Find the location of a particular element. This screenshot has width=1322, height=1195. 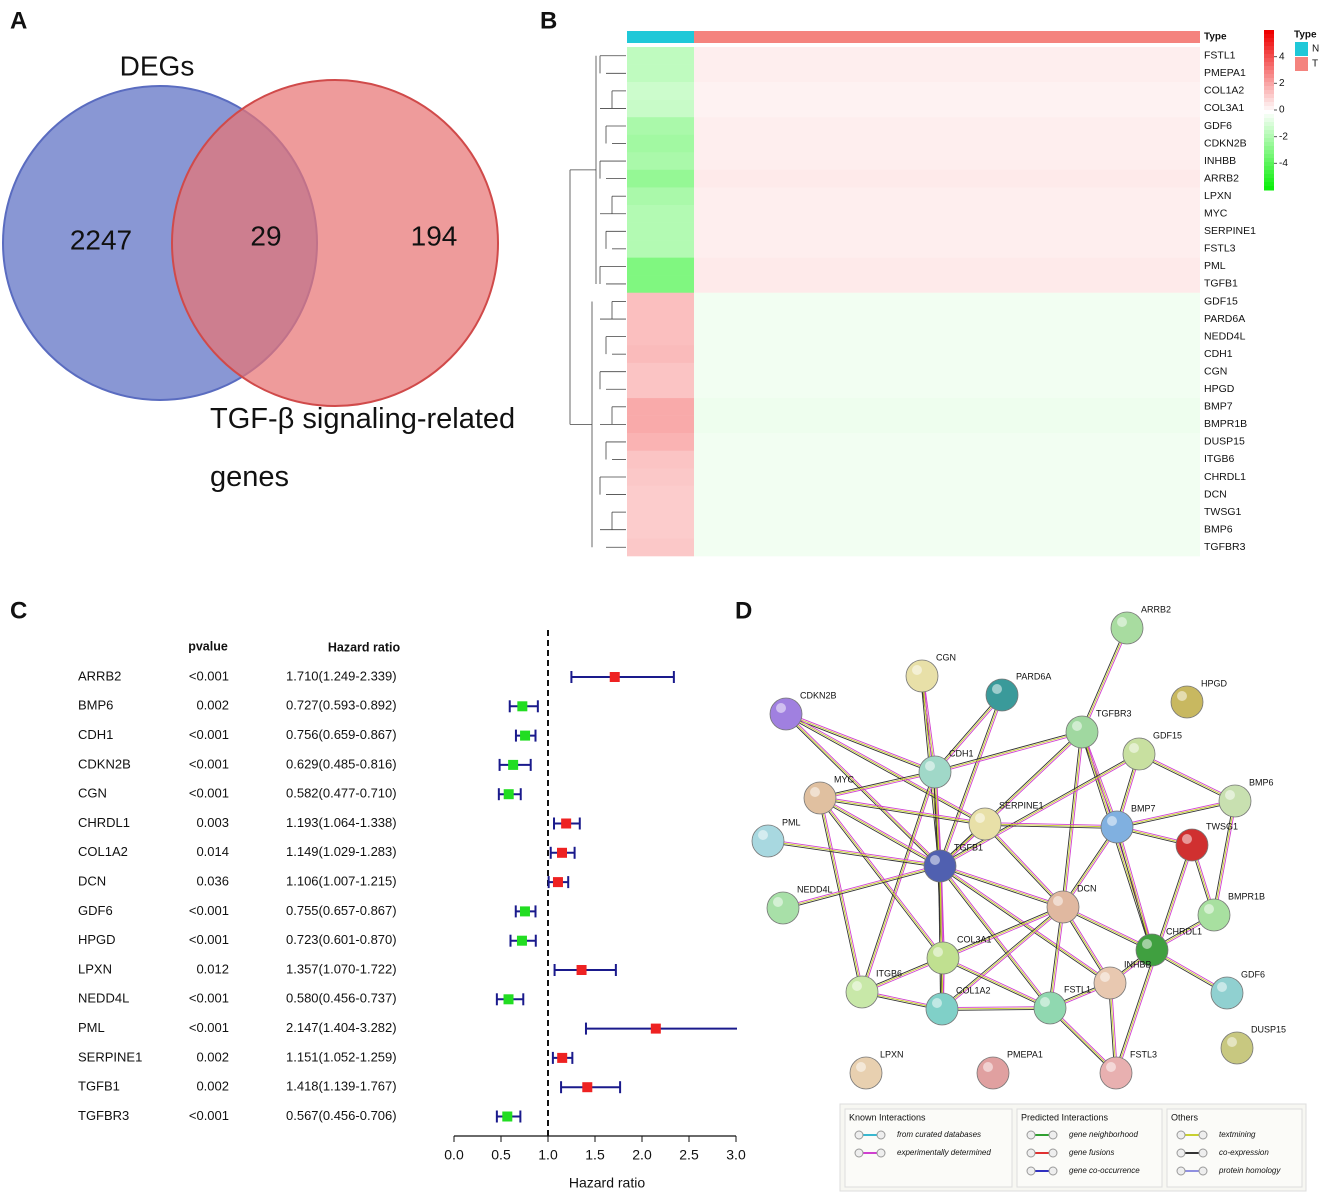

gene-label: GDF15 is located at coordinates (1221, 301).